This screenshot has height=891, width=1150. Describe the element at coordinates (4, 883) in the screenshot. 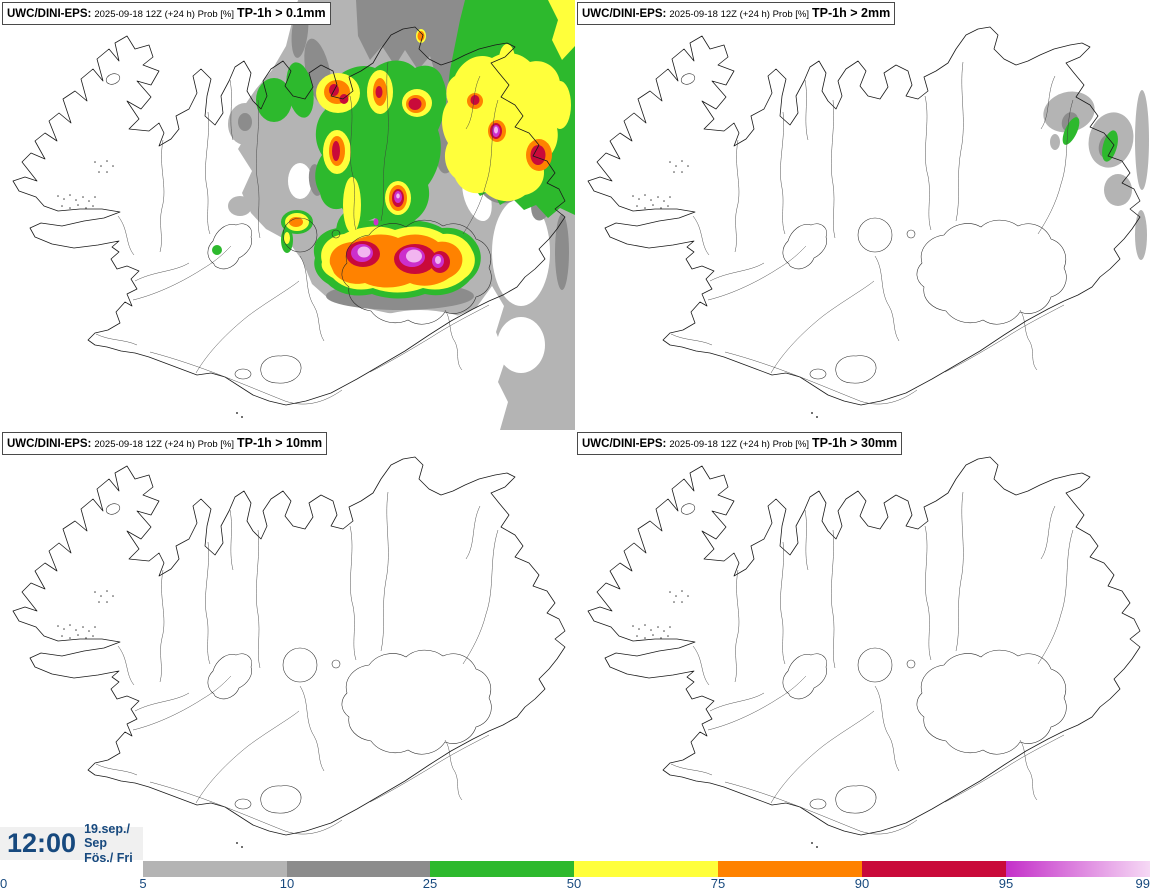

I see `legend-tick-label: 0` at that location.